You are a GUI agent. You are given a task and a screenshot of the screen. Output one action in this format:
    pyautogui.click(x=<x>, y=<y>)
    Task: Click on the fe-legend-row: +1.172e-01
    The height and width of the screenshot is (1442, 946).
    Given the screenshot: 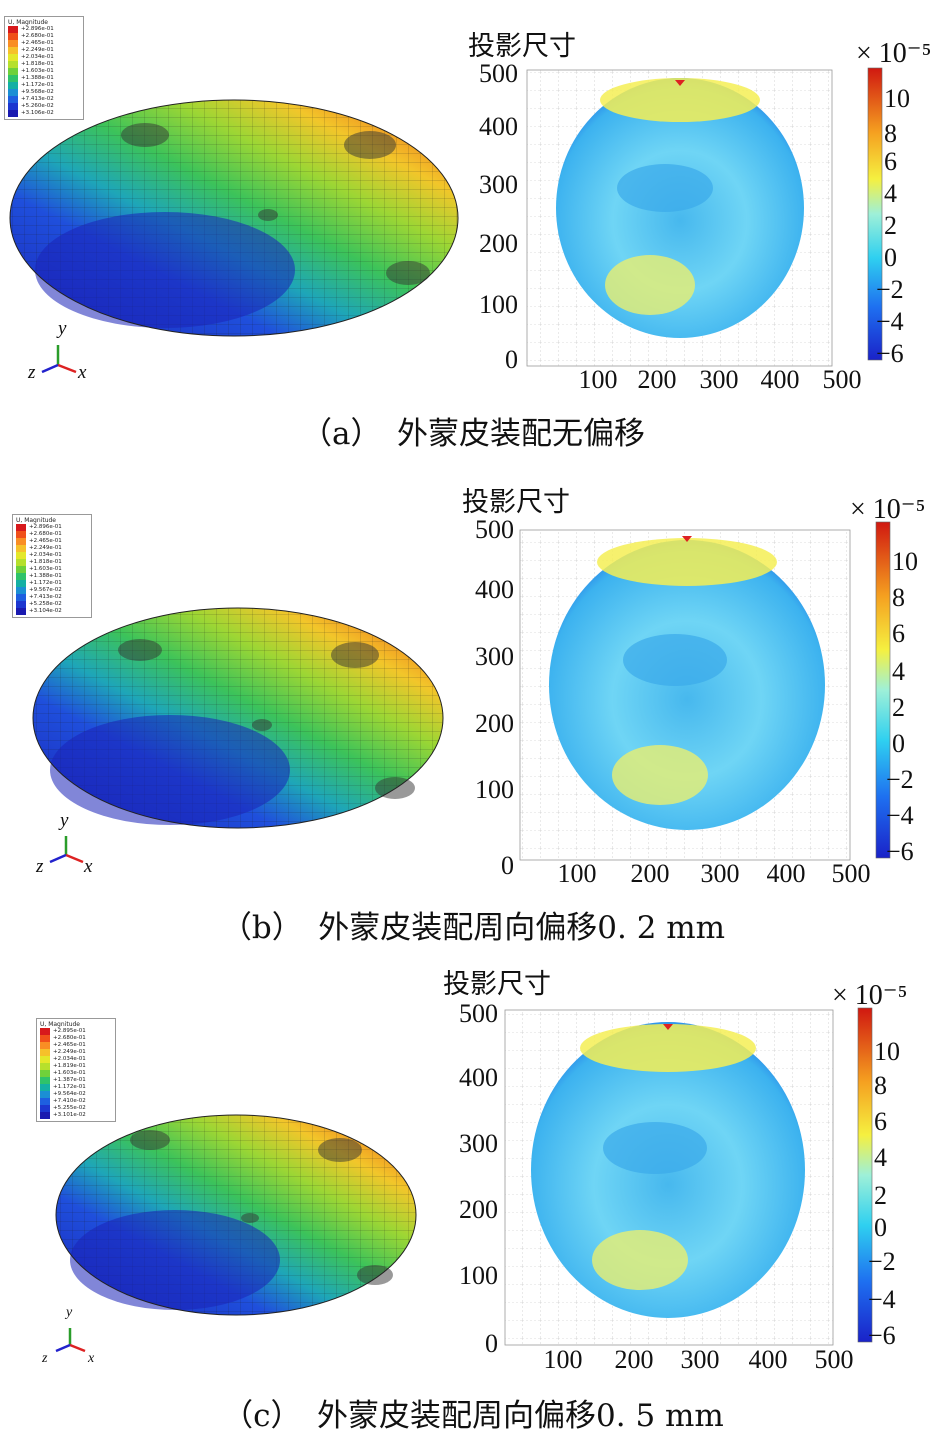 What is the action you would take?
    pyautogui.click(x=44, y=85)
    